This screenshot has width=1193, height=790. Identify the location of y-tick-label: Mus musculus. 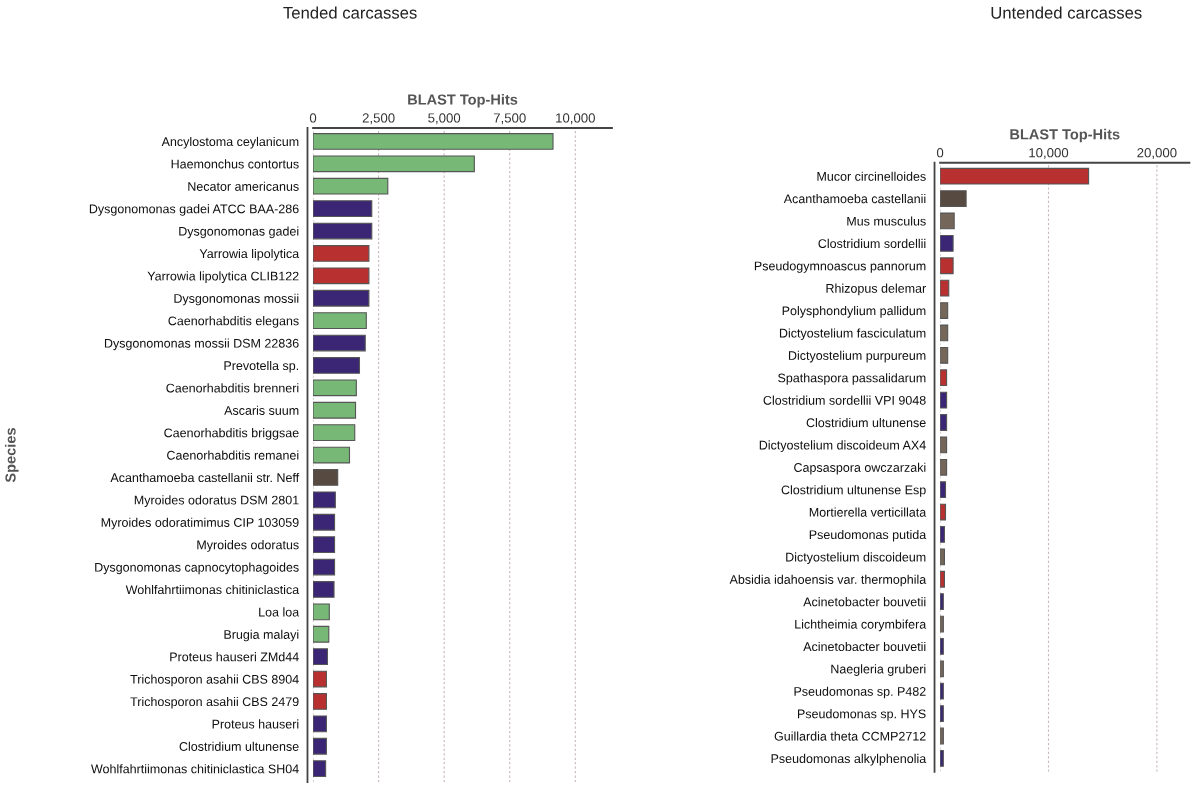
(886, 221).